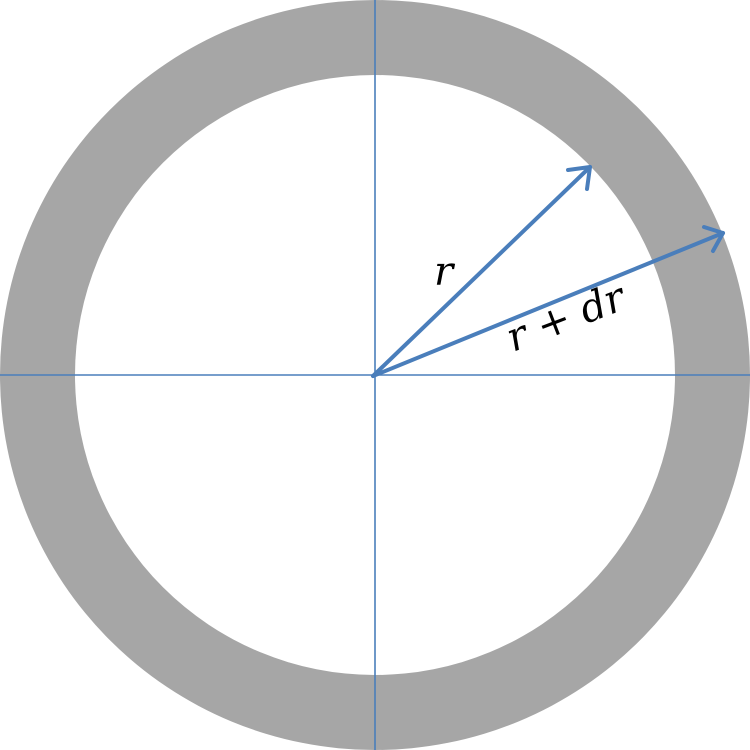  What do you see at coordinates (445, 272) in the screenshot?
I see `label-r: r` at bounding box center [445, 272].